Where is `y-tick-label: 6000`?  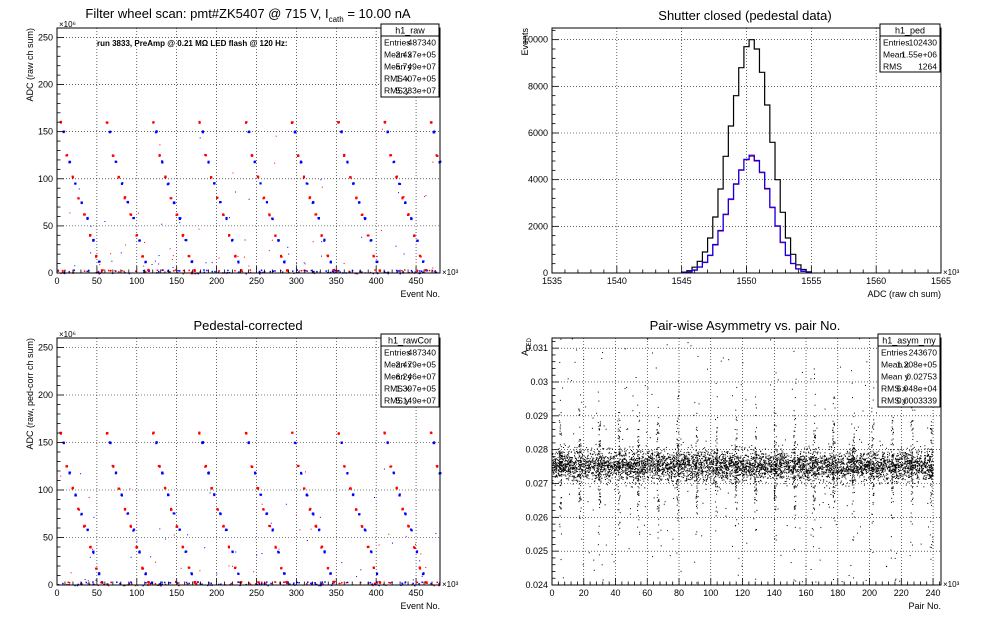
y-tick-label: 6000 is located at coordinates (538, 133).